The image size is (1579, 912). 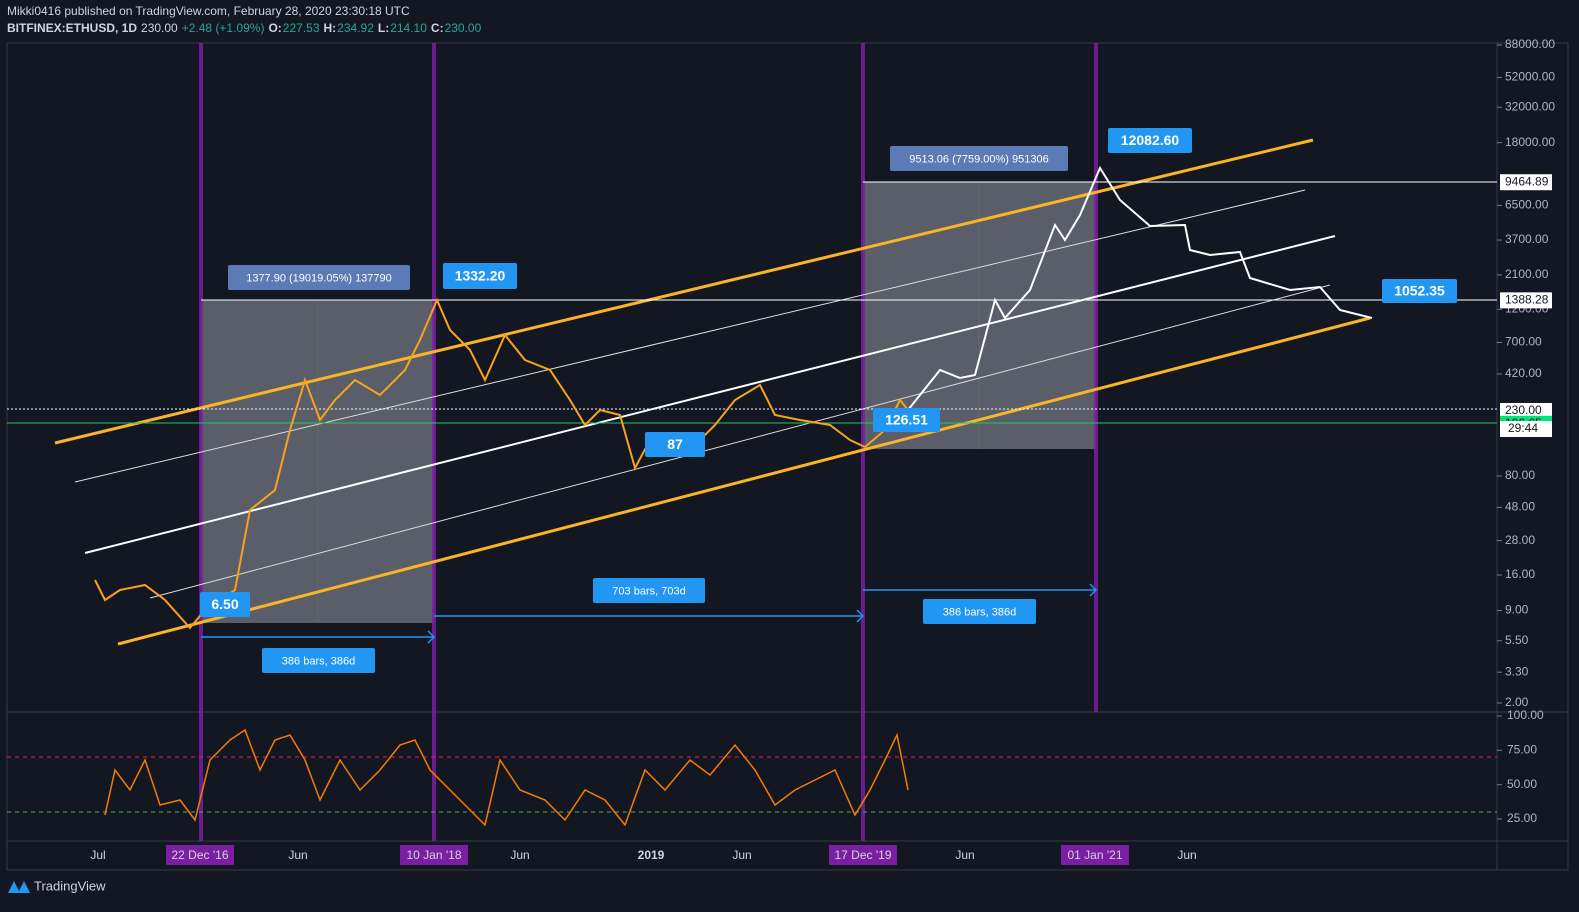 What do you see at coordinates (651, 855) in the screenshot?
I see `time-label: 2019` at bounding box center [651, 855].